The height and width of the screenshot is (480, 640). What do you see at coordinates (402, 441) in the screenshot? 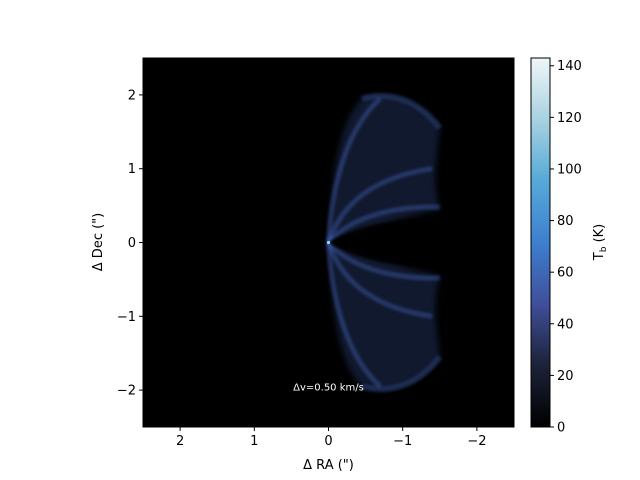
I see `x-tick-label: −1` at bounding box center [402, 441].